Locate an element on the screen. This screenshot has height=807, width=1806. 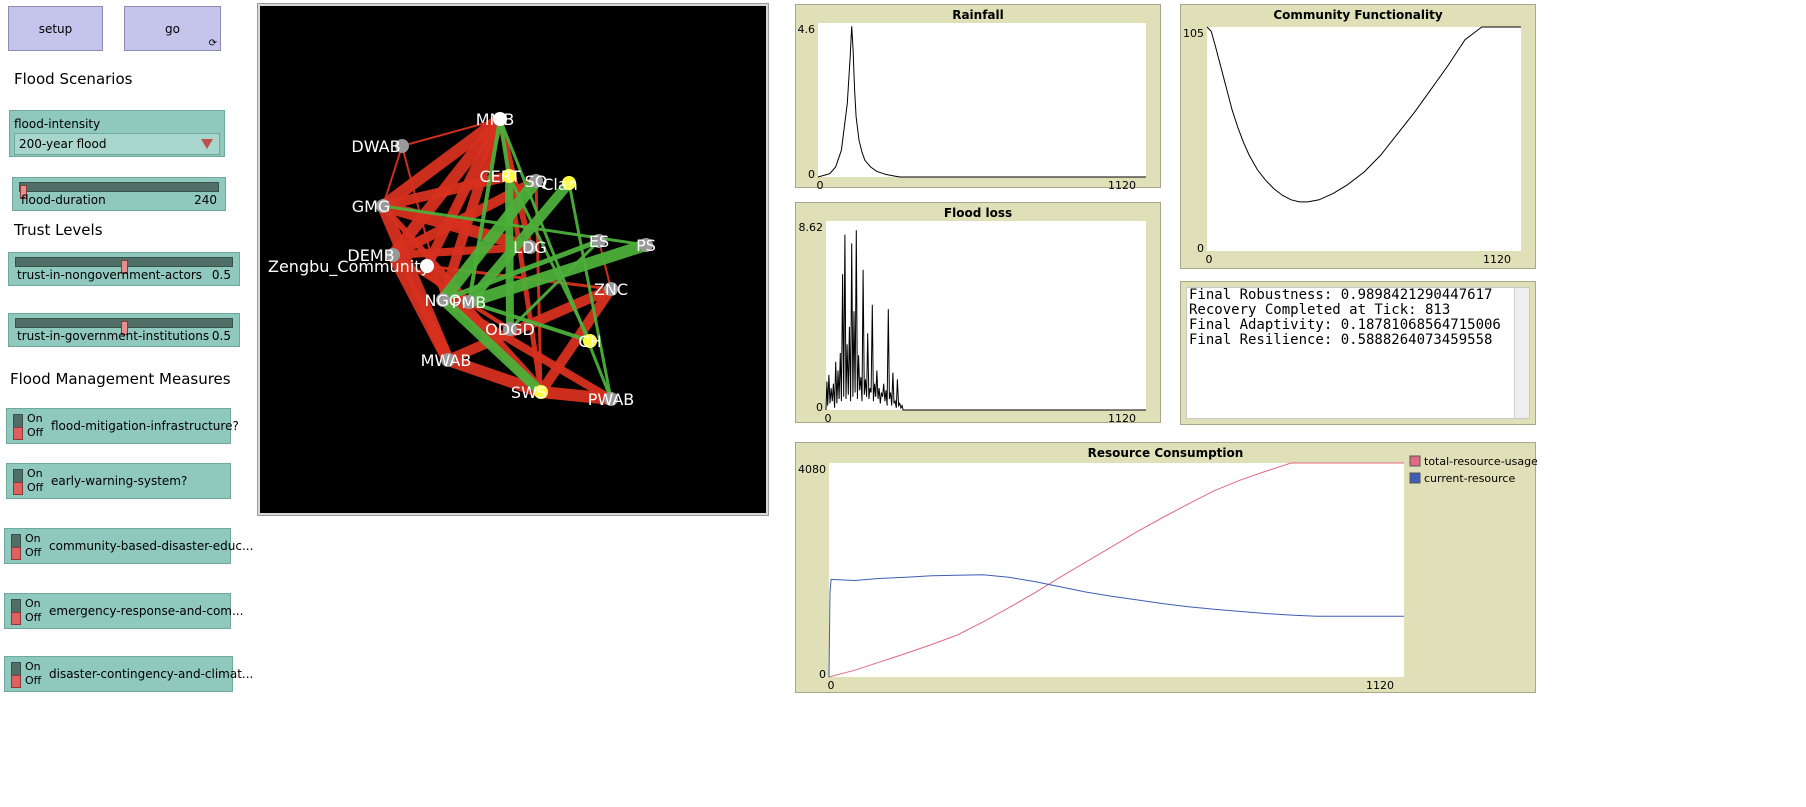
node-label-SWS: SWS is located at coordinates (529, 392).